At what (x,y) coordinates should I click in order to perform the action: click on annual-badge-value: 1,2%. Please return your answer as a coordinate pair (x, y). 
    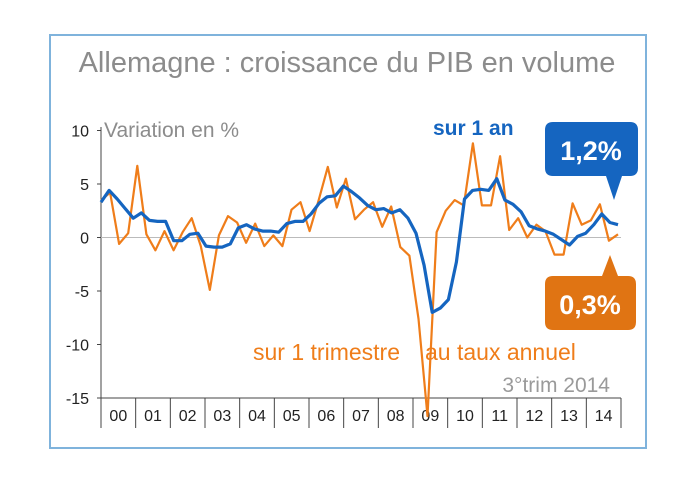
    Looking at the image, I should click on (591, 151).